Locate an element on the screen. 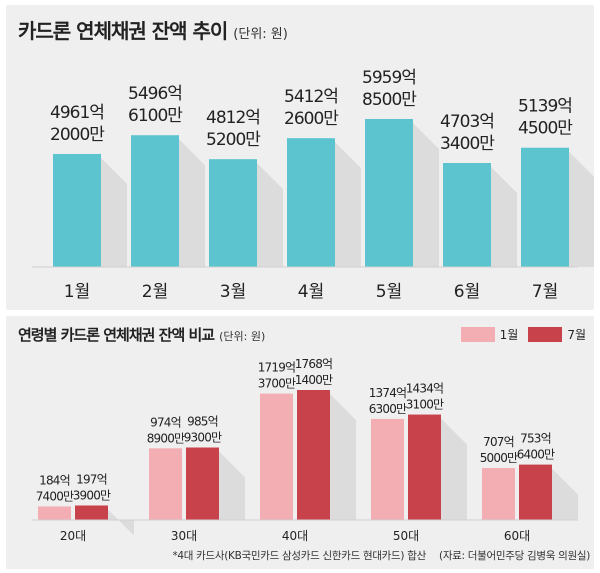 The width and height of the screenshot is (600, 573). monthly-value-label: 6100만 is located at coordinates (155, 116).